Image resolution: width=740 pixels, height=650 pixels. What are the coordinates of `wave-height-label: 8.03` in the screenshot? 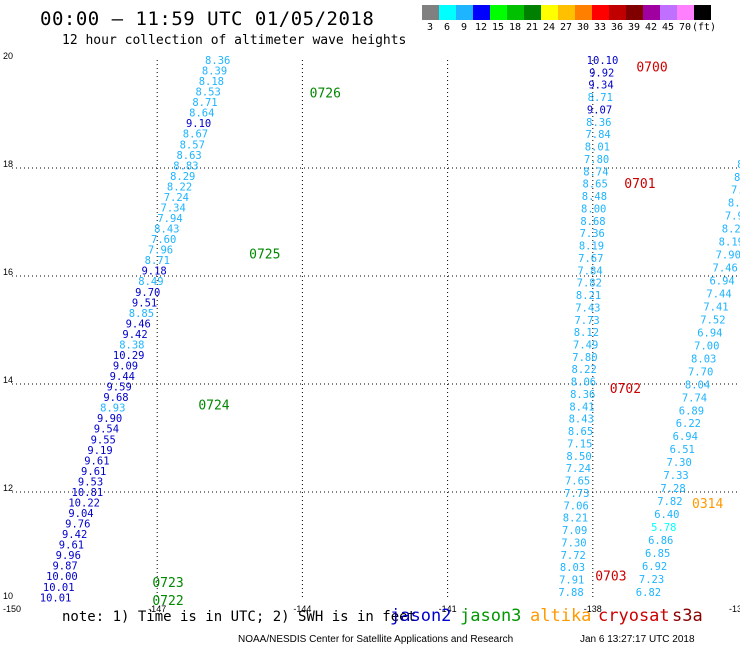 It's located at (572, 568).